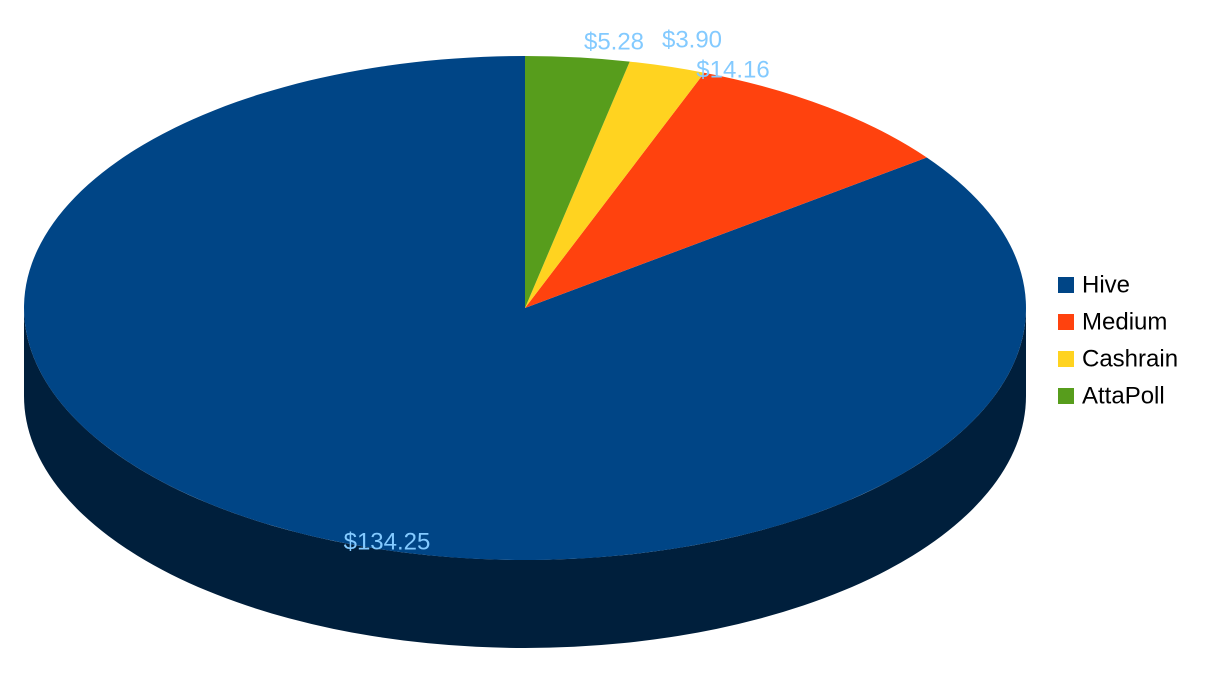 The image size is (1220, 678). Describe the element at coordinates (614, 41) in the screenshot. I see `value-label: $5.28` at that location.